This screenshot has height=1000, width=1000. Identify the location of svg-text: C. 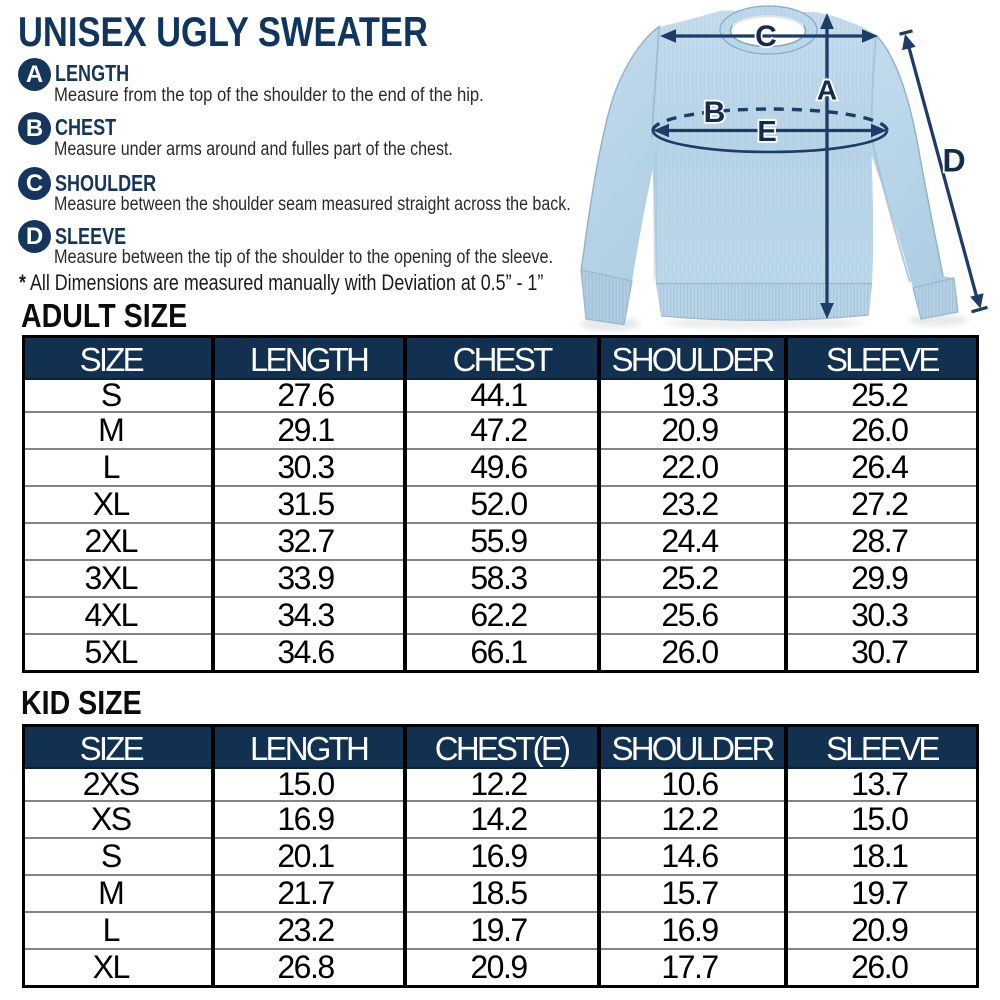
(766, 36).